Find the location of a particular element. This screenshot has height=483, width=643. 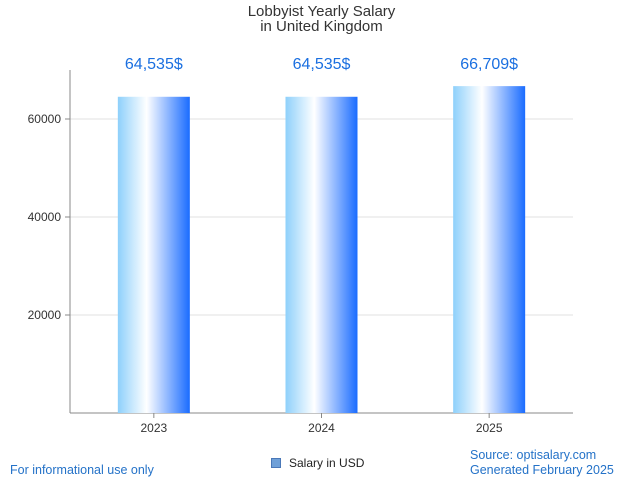

data-label: 66,709$ is located at coordinates (489, 64).